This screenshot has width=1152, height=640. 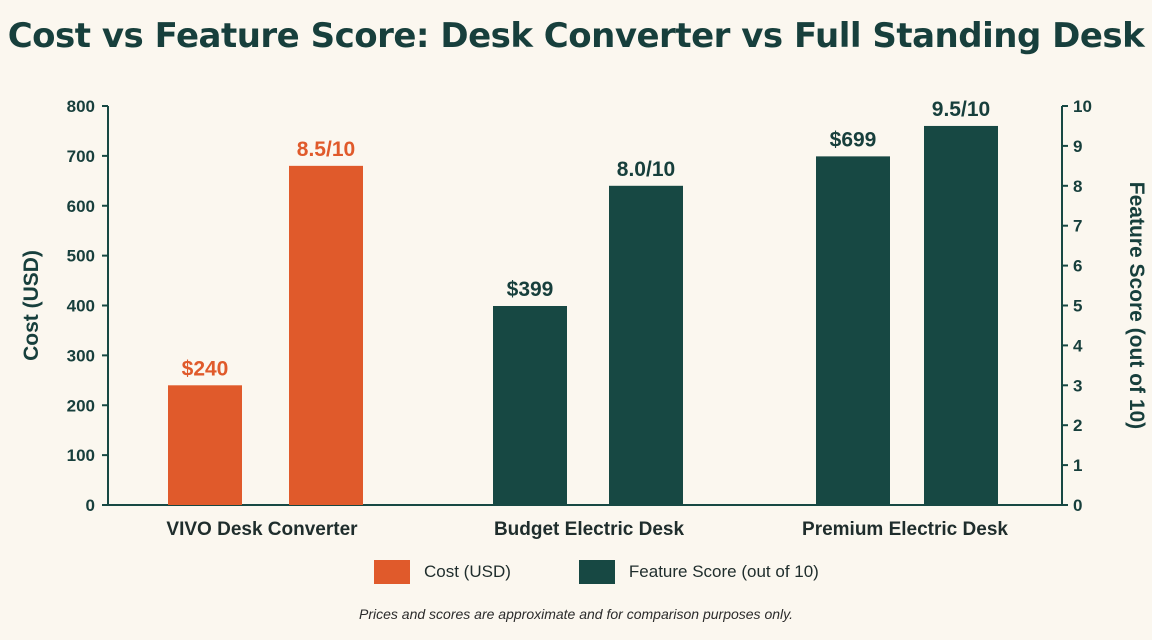 What do you see at coordinates (81, 306) in the screenshot?
I see `y-tick-label-left: 400` at bounding box center [81, 306].